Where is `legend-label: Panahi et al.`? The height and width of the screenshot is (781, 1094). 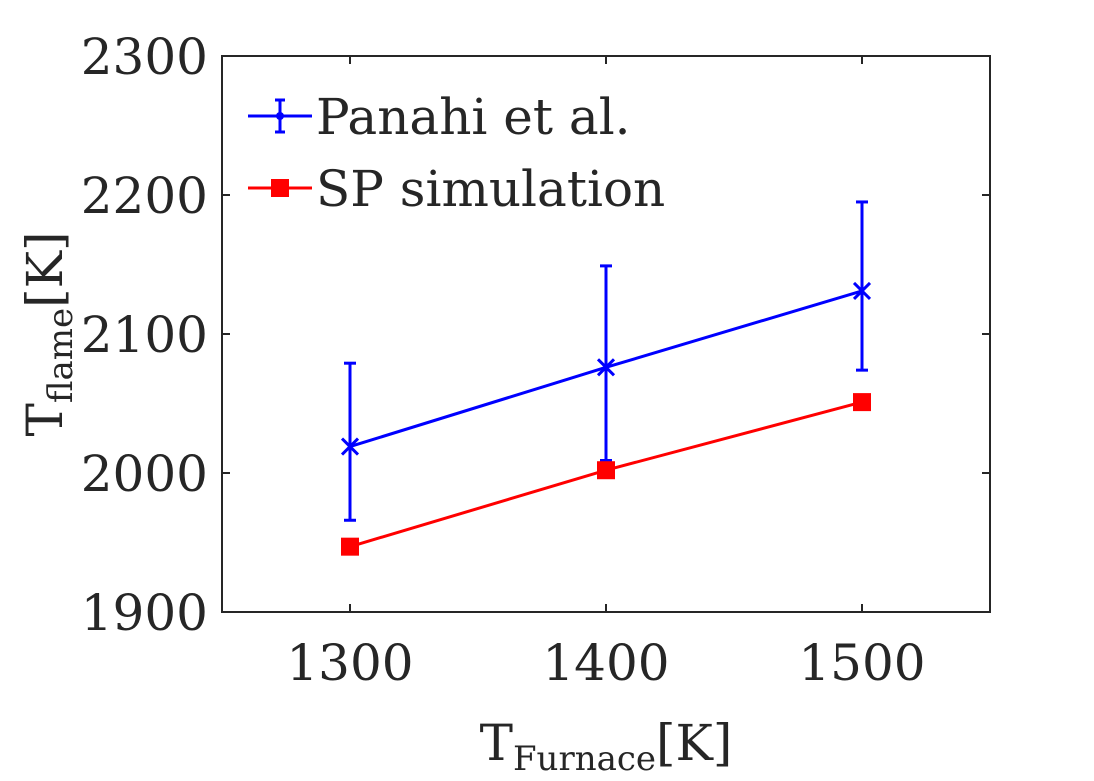 legend-label: Panahi et al. is located at coordinates (473, 117).